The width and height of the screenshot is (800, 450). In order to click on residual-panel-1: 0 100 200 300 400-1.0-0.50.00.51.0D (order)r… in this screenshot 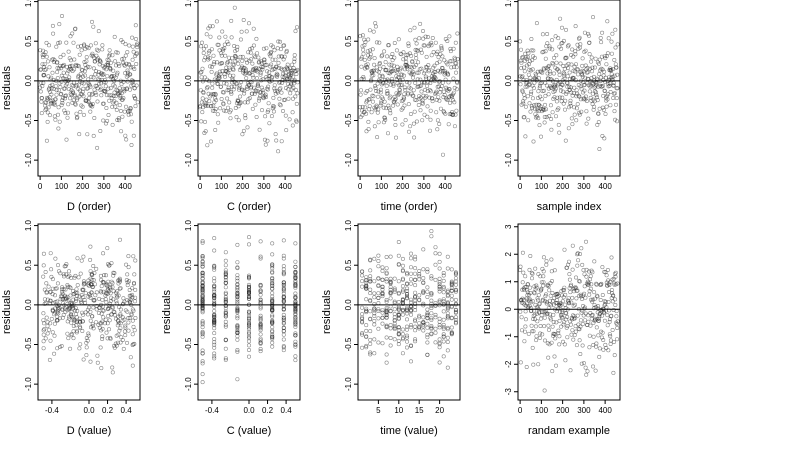, I will do `click(71, 106)`.